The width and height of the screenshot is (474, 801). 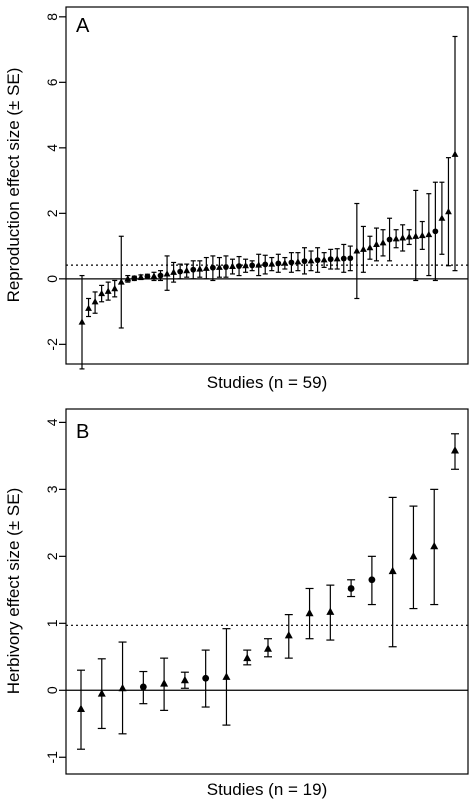 I want to click on panel-a-y-ticks: -2 0 2 4 6 8, so click(x=55, y=182).